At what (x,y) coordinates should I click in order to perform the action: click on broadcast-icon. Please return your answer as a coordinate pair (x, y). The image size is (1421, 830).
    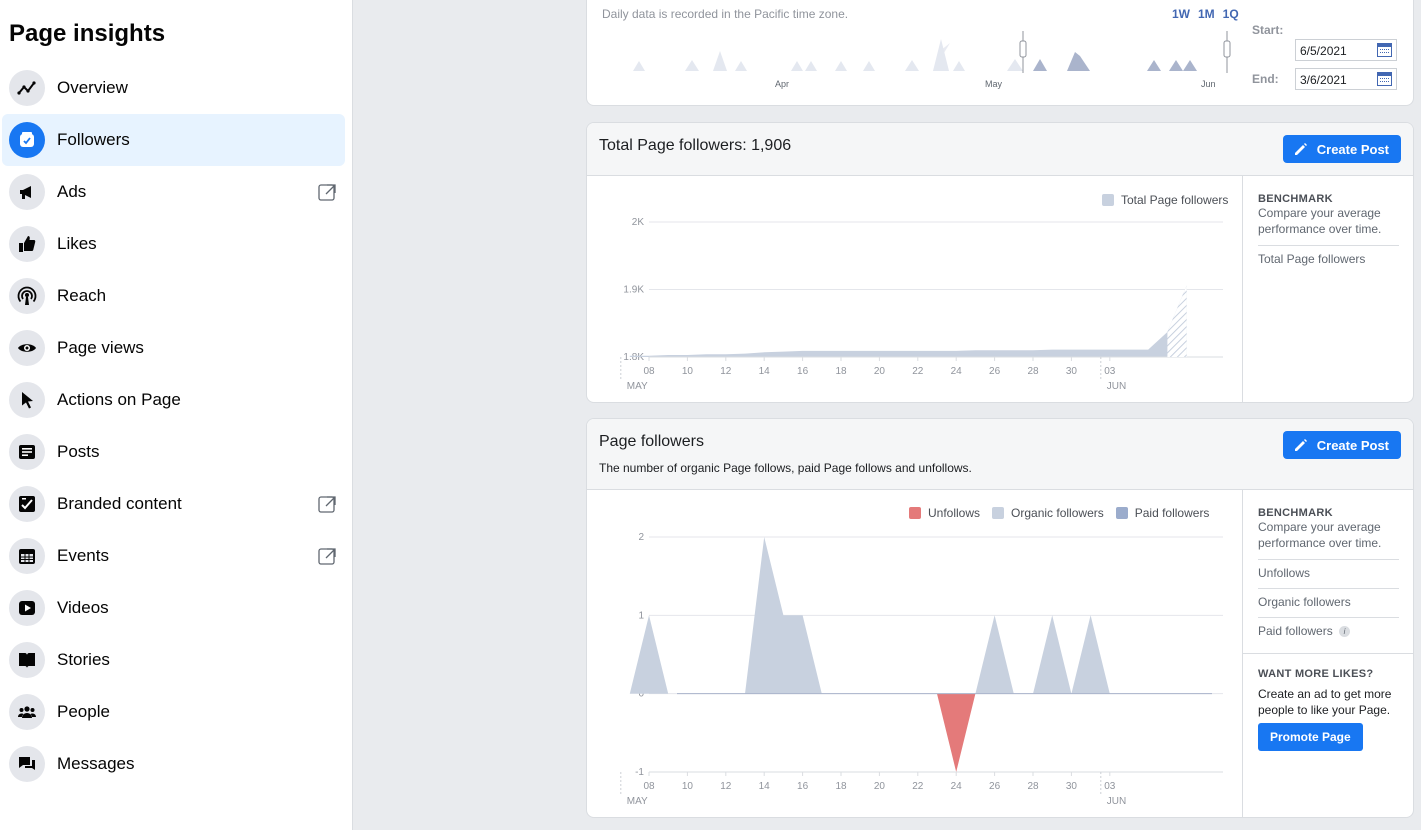
    Looking at the image, I should click on (27, 296).